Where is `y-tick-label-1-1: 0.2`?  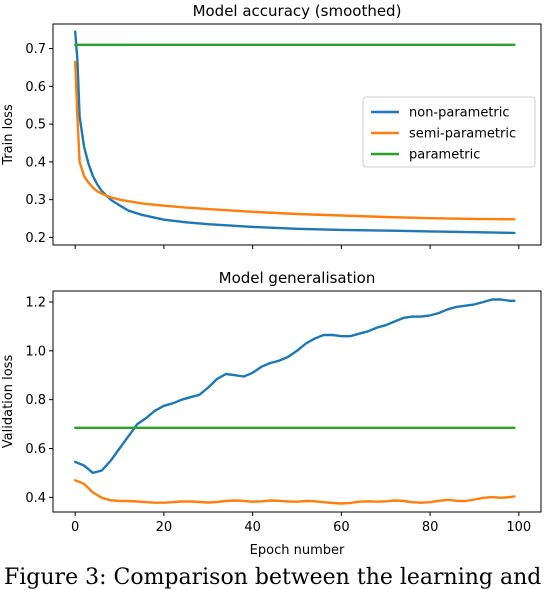
y-tick-label-1-1: 0.2 is located at coordinates (35, 238).